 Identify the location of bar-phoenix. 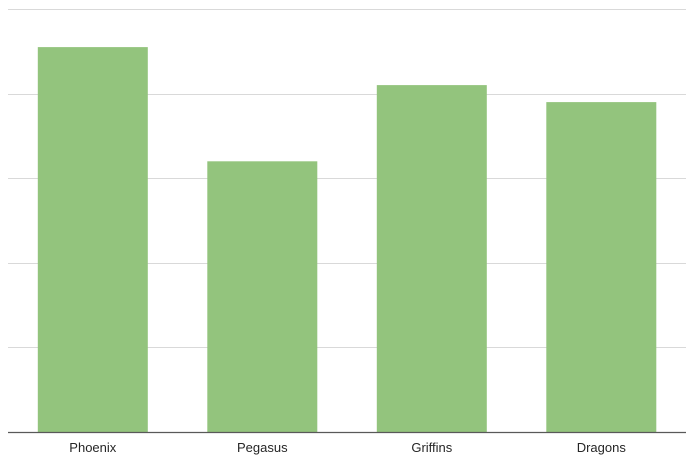
(92, 239).